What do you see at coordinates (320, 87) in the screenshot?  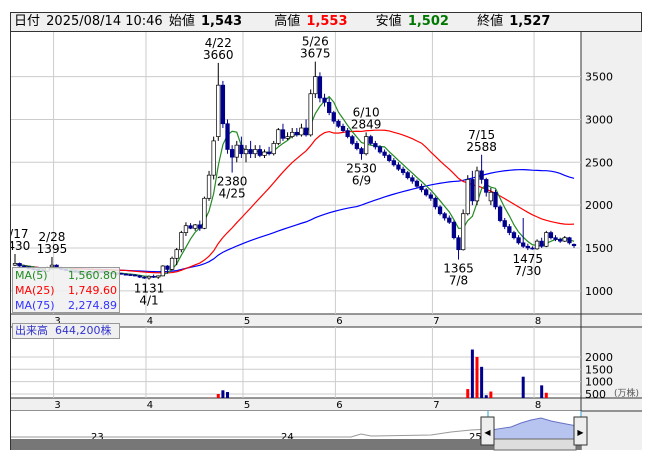 I see `candle-5/27` at bounding box center [320, 87].